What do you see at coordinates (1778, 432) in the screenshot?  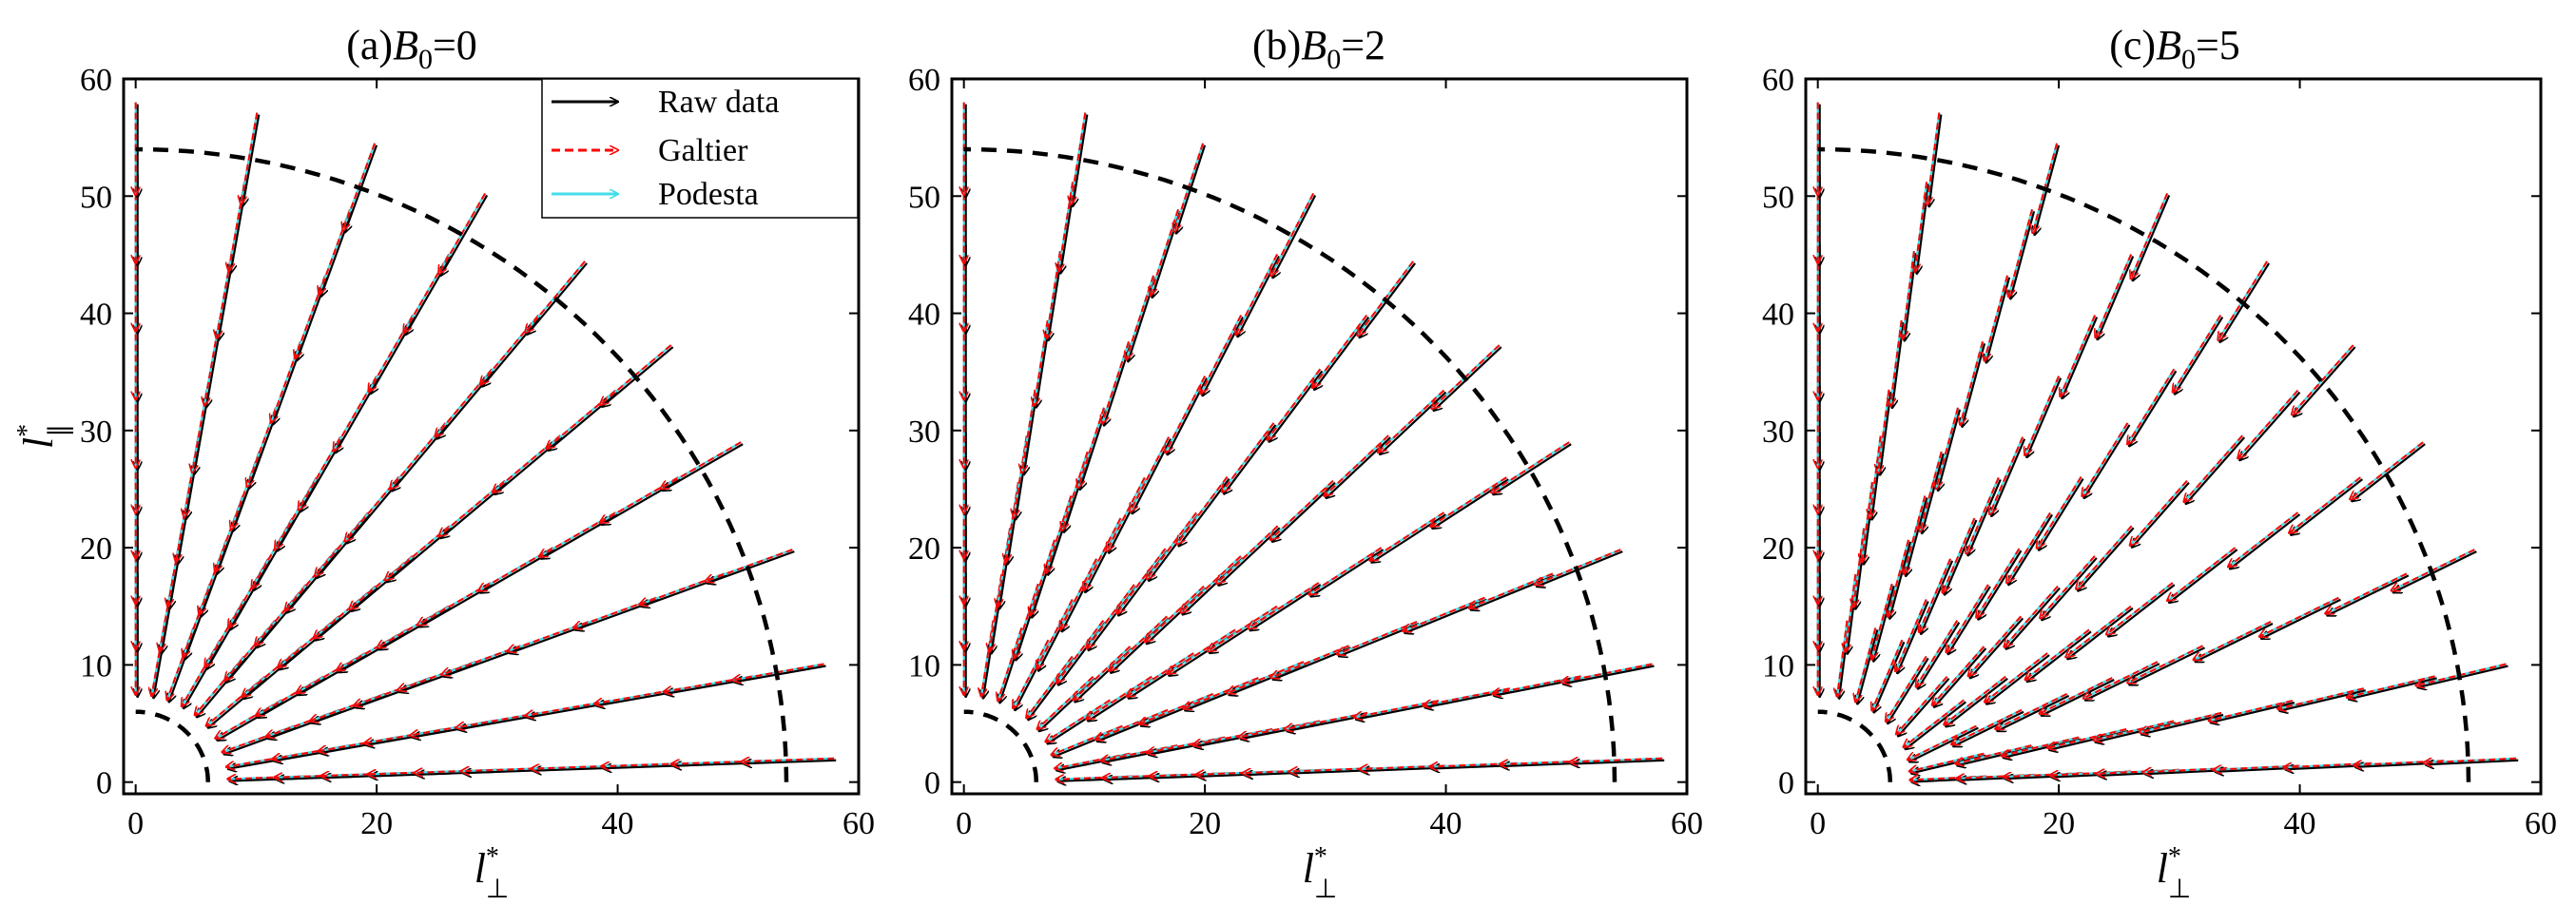 I see `y-tick-label: 30` at bounding box center [1778, 432].